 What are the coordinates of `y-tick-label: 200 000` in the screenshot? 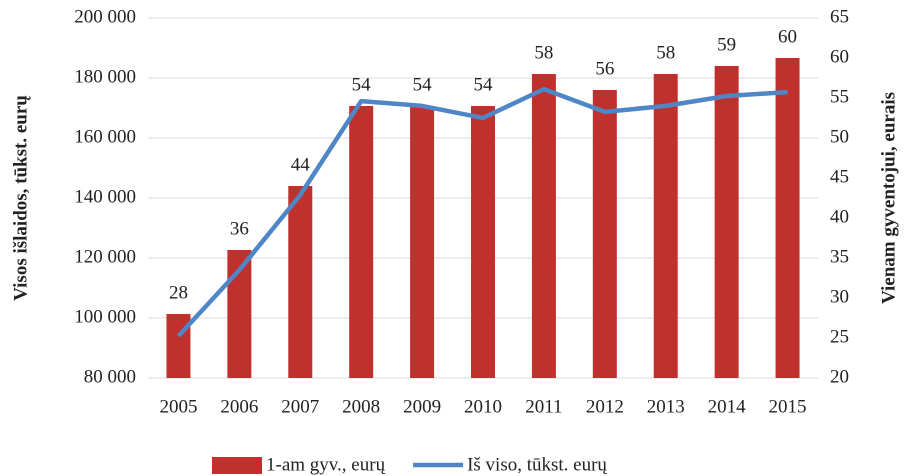 It's located at (105, 16).